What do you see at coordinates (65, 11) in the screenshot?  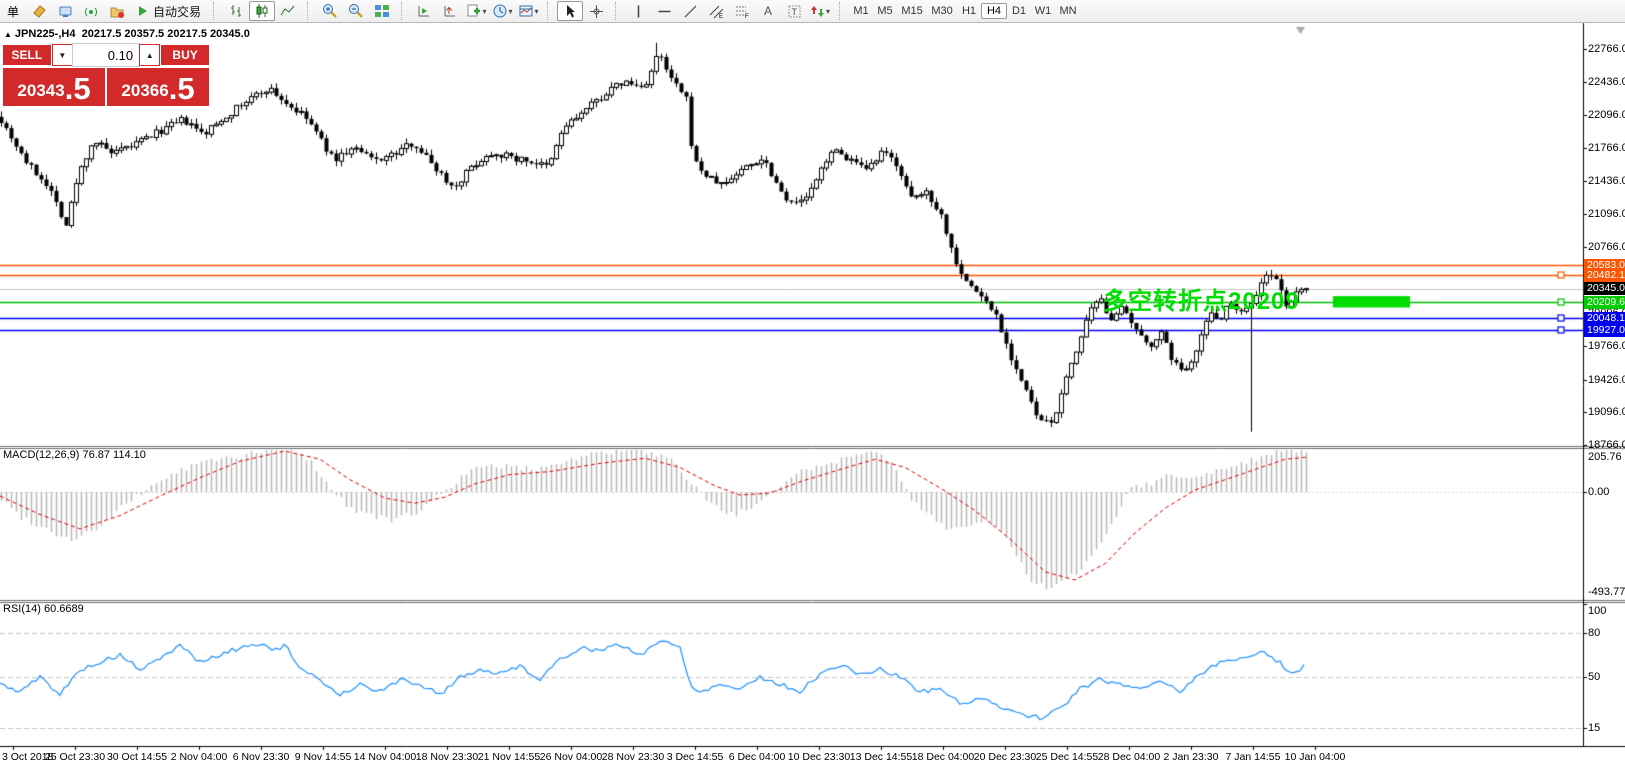 I see `terminal-icon` at bounding box center [65, 11].